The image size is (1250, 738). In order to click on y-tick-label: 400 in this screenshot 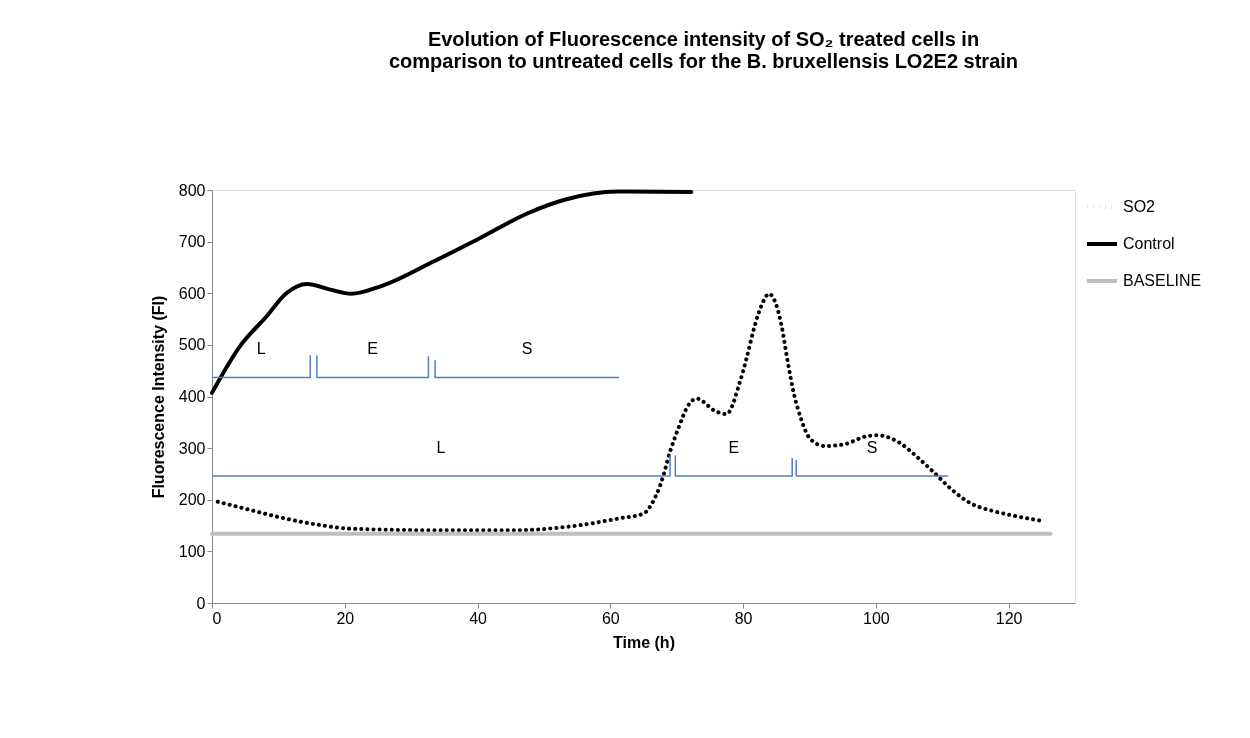, I will do `click(192, 396)`.